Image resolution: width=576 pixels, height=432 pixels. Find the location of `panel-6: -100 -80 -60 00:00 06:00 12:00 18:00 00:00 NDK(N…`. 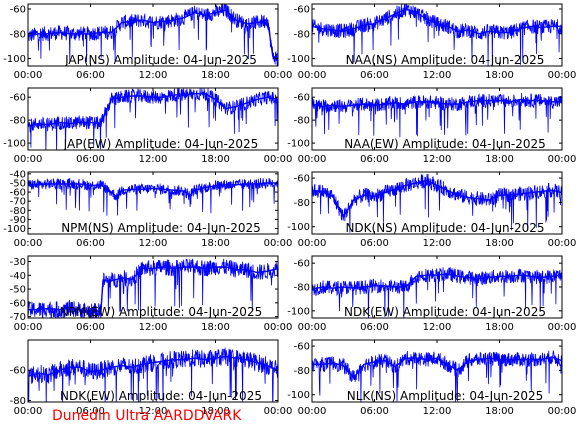

panel-6: -100 -80 -60 00:00 06:00 12:00 18:00 00:00 NDK(N… is located at coordinates (431, 210).